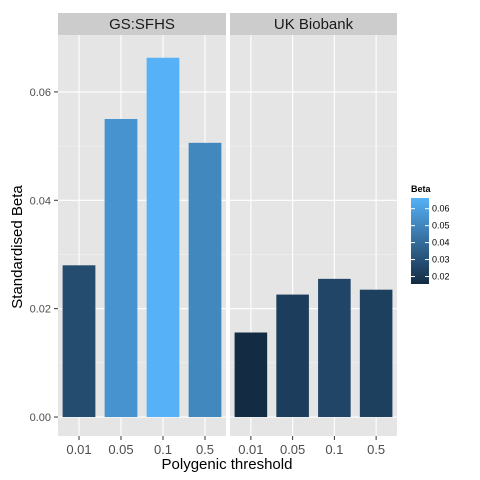 Image resolution: width=480 pixels, height=480 pixels. What do you see at coordinates (441, 243) in the screenshot?
I see `legend-tick-label: 0.04` at bounding box center [441, 243].